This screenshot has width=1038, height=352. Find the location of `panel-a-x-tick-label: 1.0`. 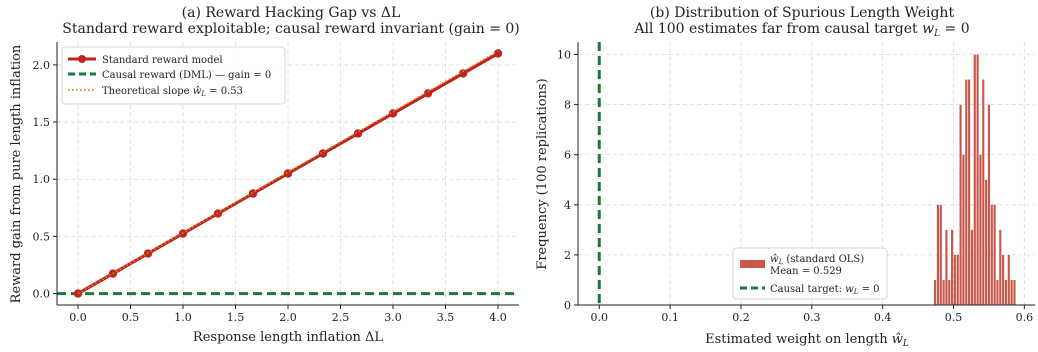

panel-a-x-tick-label: 1.0 is located at coordinates (183, 317).